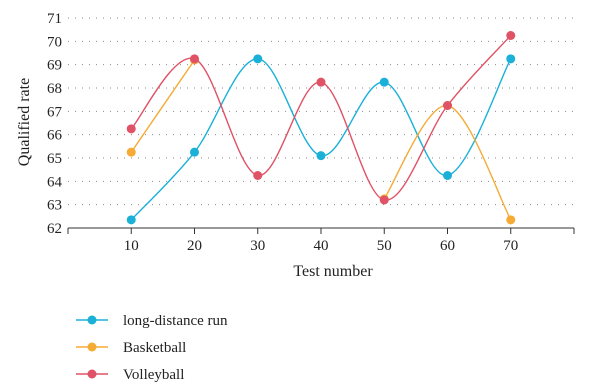 The height and width of the screenshot is (391, 595). I want to click on y-tick-label: 67, so click(55, 112).